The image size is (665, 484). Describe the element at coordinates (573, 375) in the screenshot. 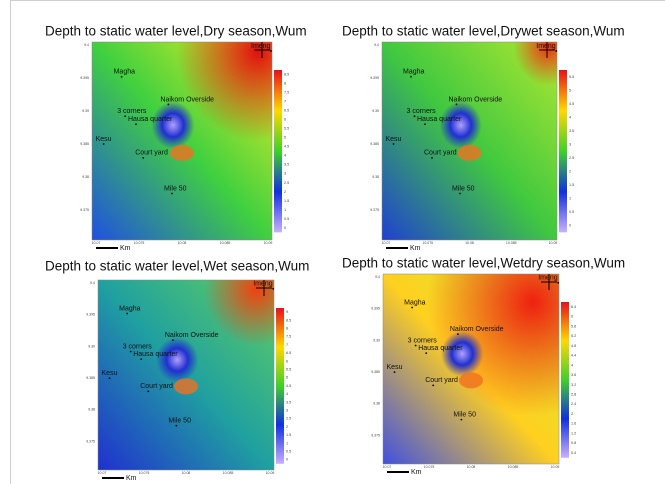

I see `colorbar-label: 3.6` at that location.